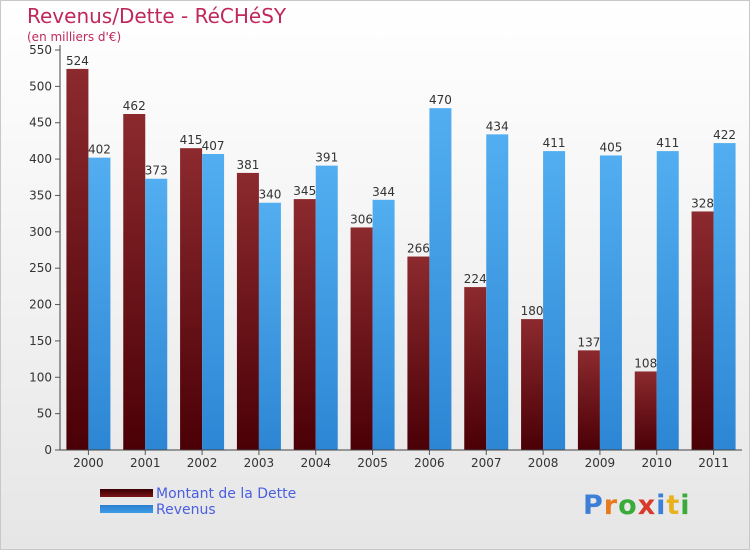 Image resolution: width=750 pixels, height=550 pixels. Describe the element at coordinates (429, 463) in the screenshot. I see `x-tick-label: 2006` at that location.